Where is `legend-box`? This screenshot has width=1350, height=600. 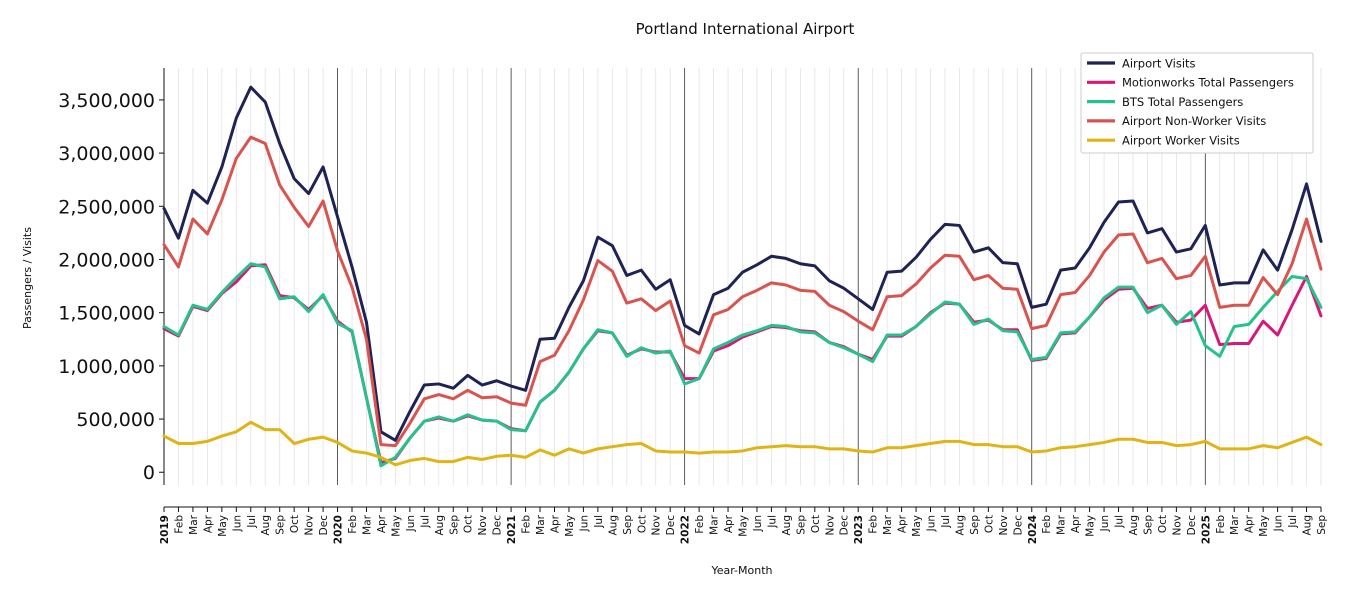
legend-box is located at coordinates (1197, 103).